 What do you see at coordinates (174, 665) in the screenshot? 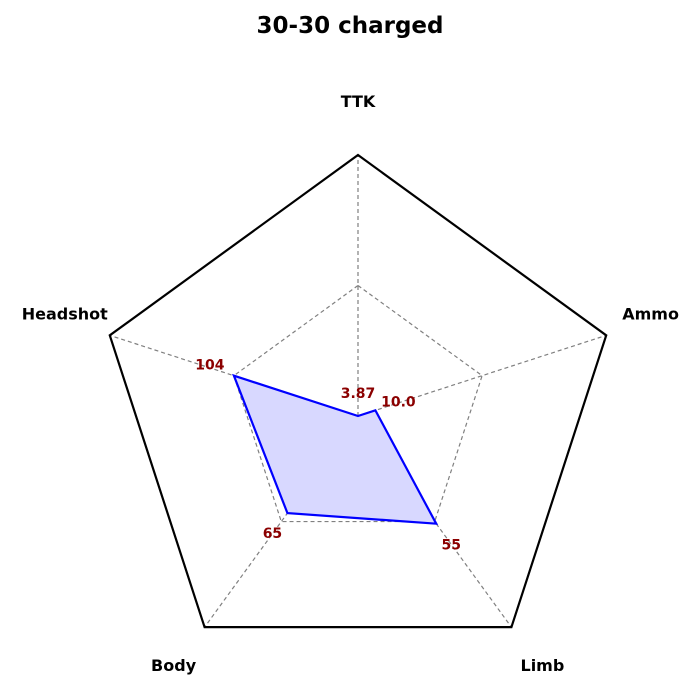
I see `axis-label-body: Body` at bounding box center [174, 665].